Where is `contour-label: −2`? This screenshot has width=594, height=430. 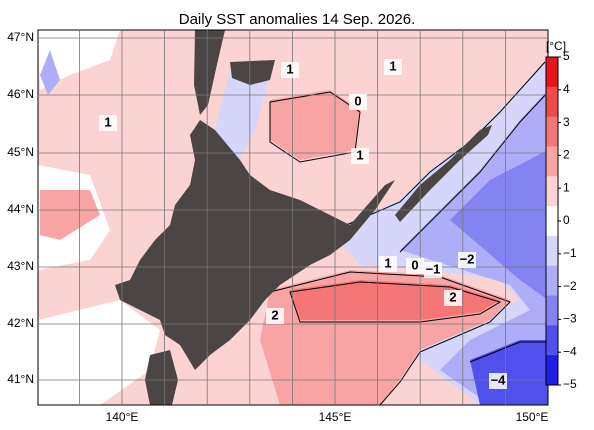
contour-label: −2 is located at coordinates (467, 258).